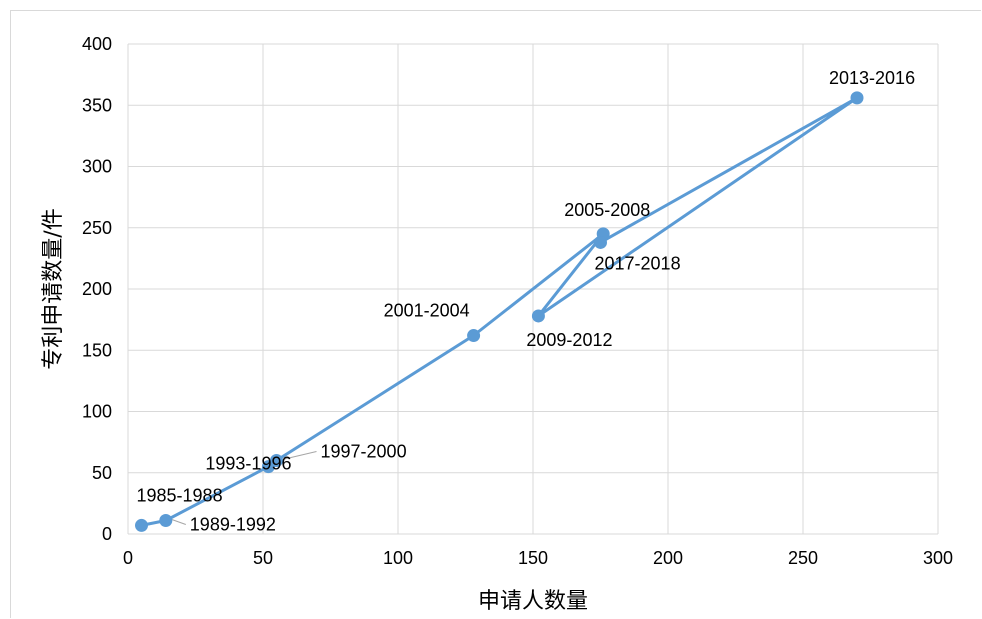 This screenshot has height=619, width=982. What do you see at coordinates (97, 228) in the screenshot?
I see `y-tick-label: 250` at bounding box center [97, 228].